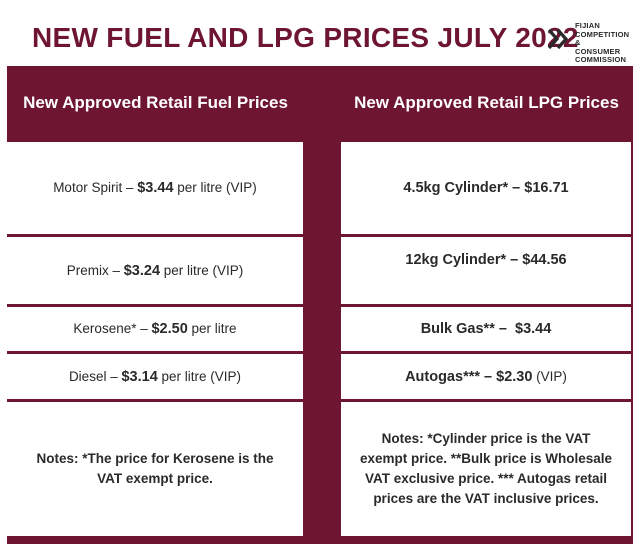  Describe the element at coordinates (169, 329) in the screenshot. I see `fuel-price: $2.50` at that location.